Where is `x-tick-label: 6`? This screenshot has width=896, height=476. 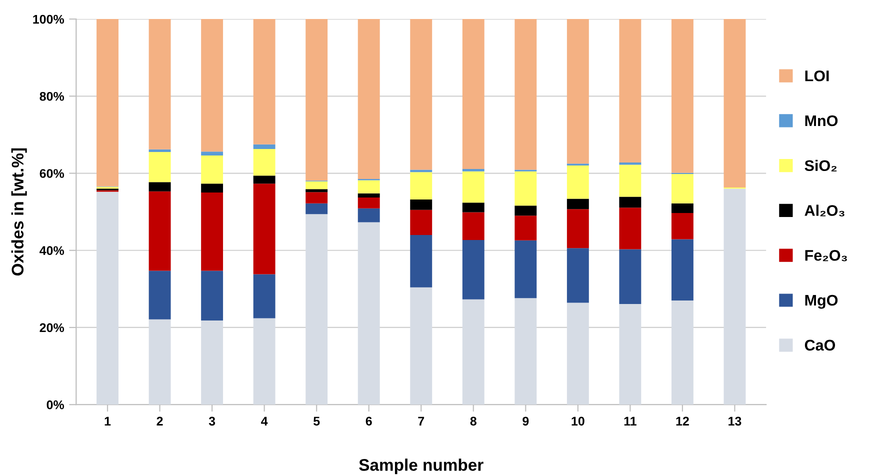
x-tick-label: 6 is located at coordinates (369, 421).